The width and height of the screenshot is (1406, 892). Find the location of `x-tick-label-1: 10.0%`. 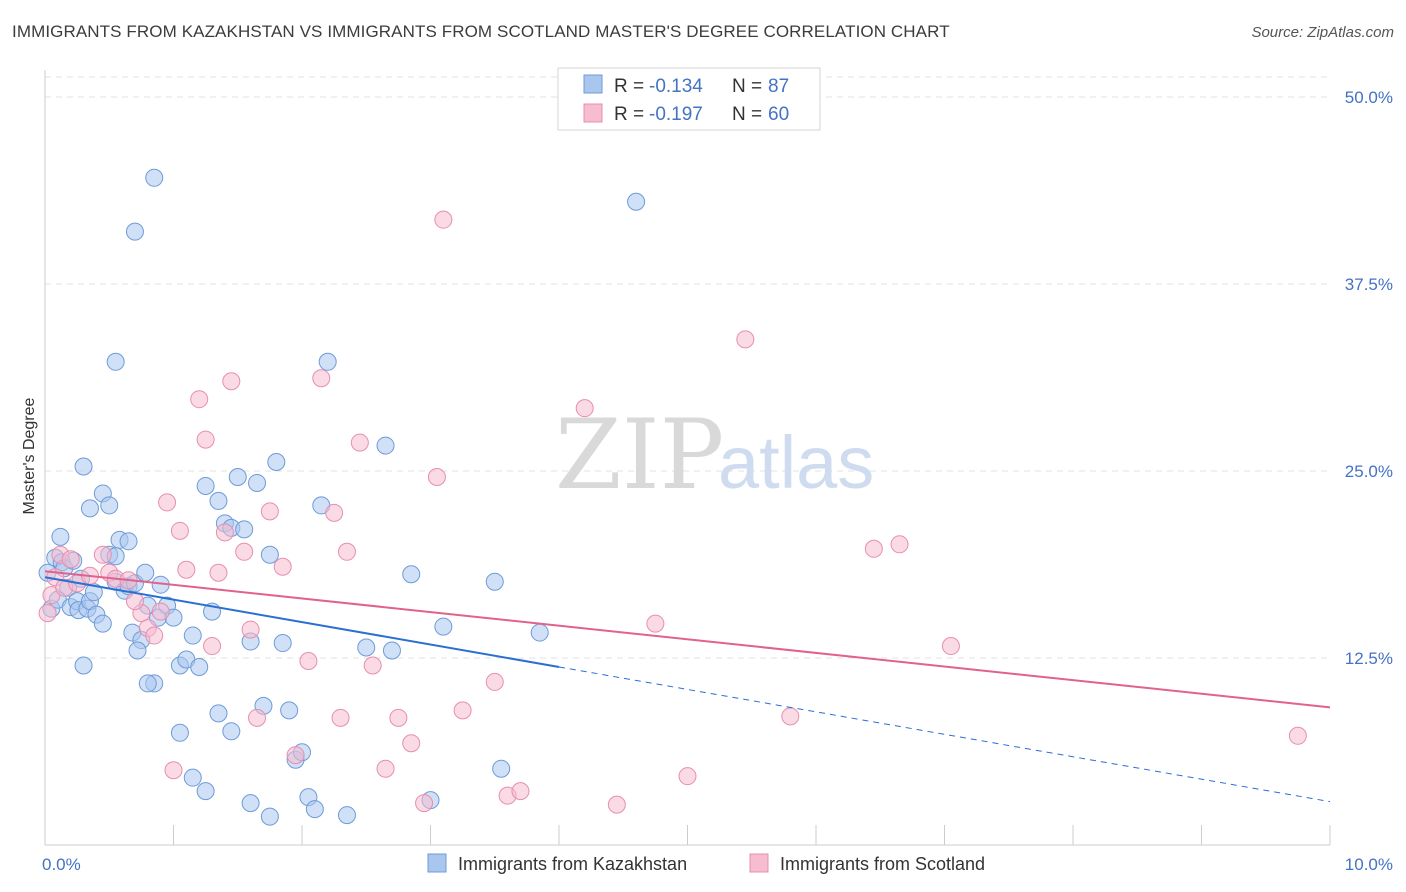

x-tick-label-1: 10.0% is located at coordinates (1369, 864).